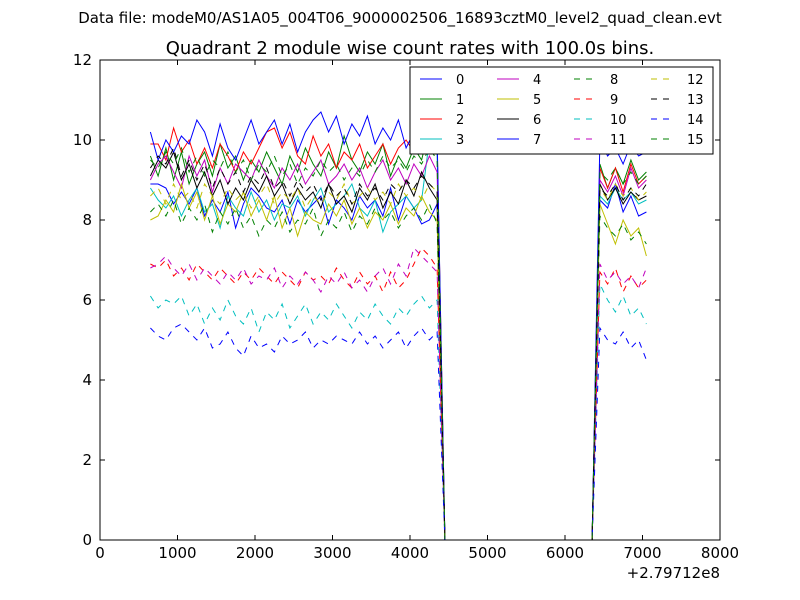  I want to click on legend-label-8: 8, so click(614, 80).